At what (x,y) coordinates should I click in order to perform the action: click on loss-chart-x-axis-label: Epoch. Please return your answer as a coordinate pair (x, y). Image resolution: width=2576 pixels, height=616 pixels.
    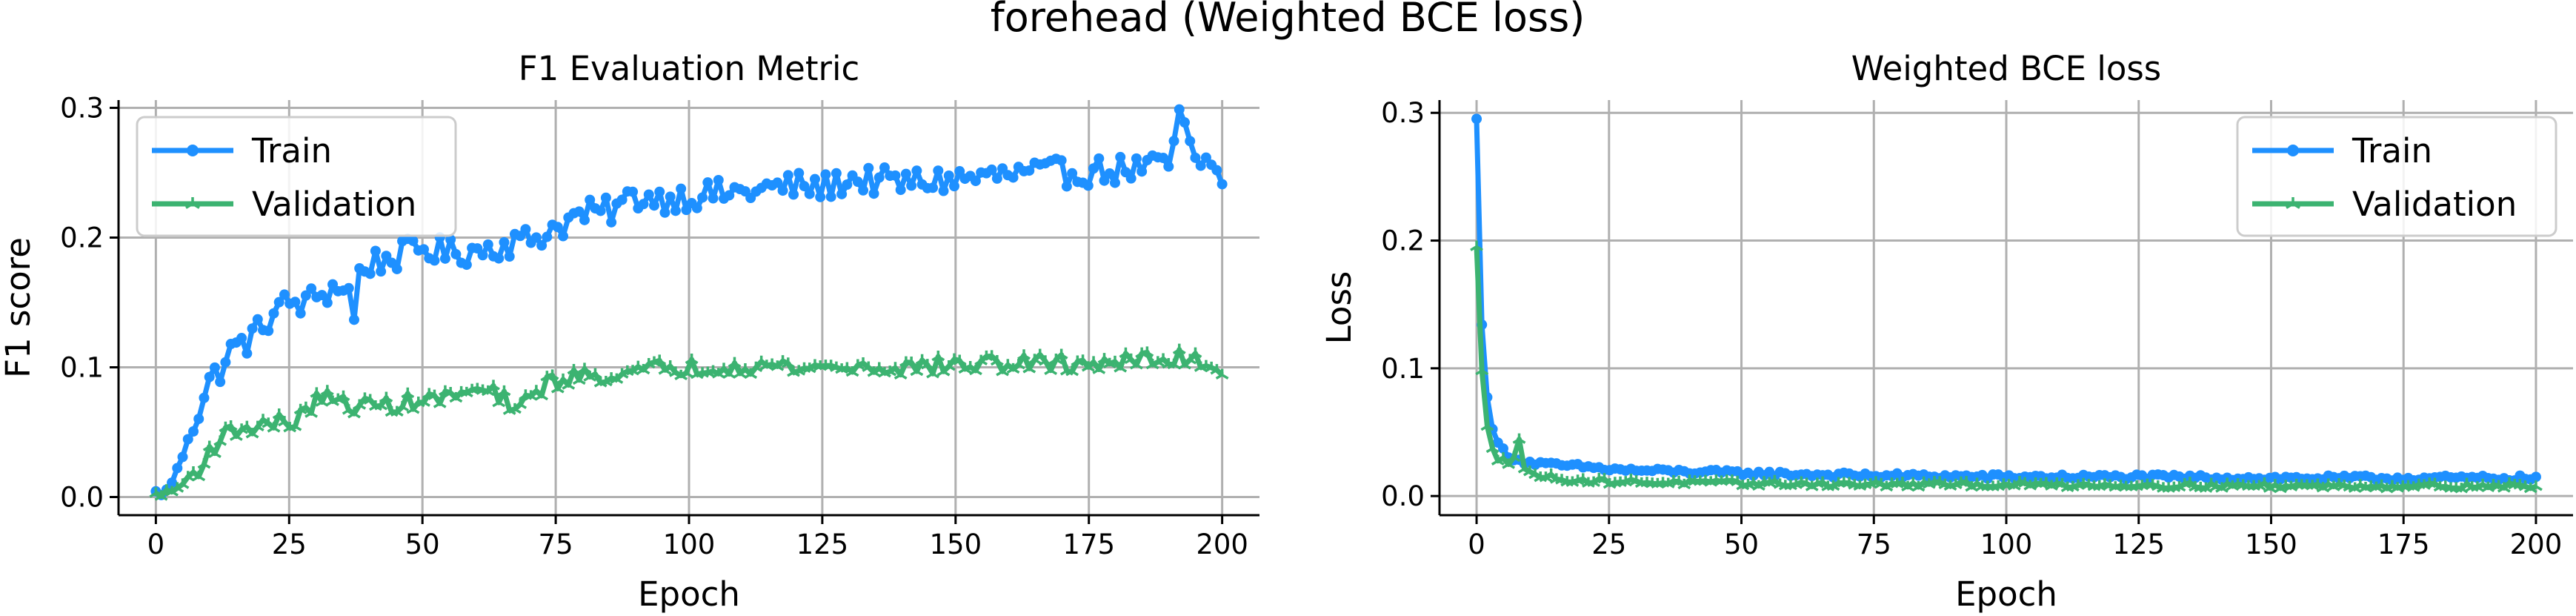
    Looking at the image, I should click on (2006, 594).